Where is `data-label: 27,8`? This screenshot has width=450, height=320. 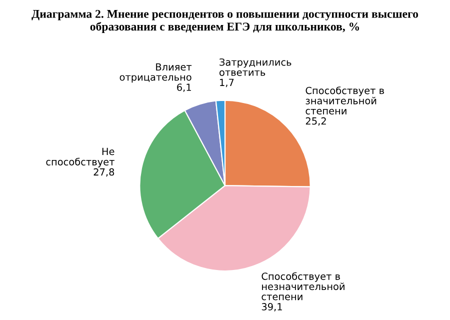 data-label: 27,8 is located at coordinates (104, 172).